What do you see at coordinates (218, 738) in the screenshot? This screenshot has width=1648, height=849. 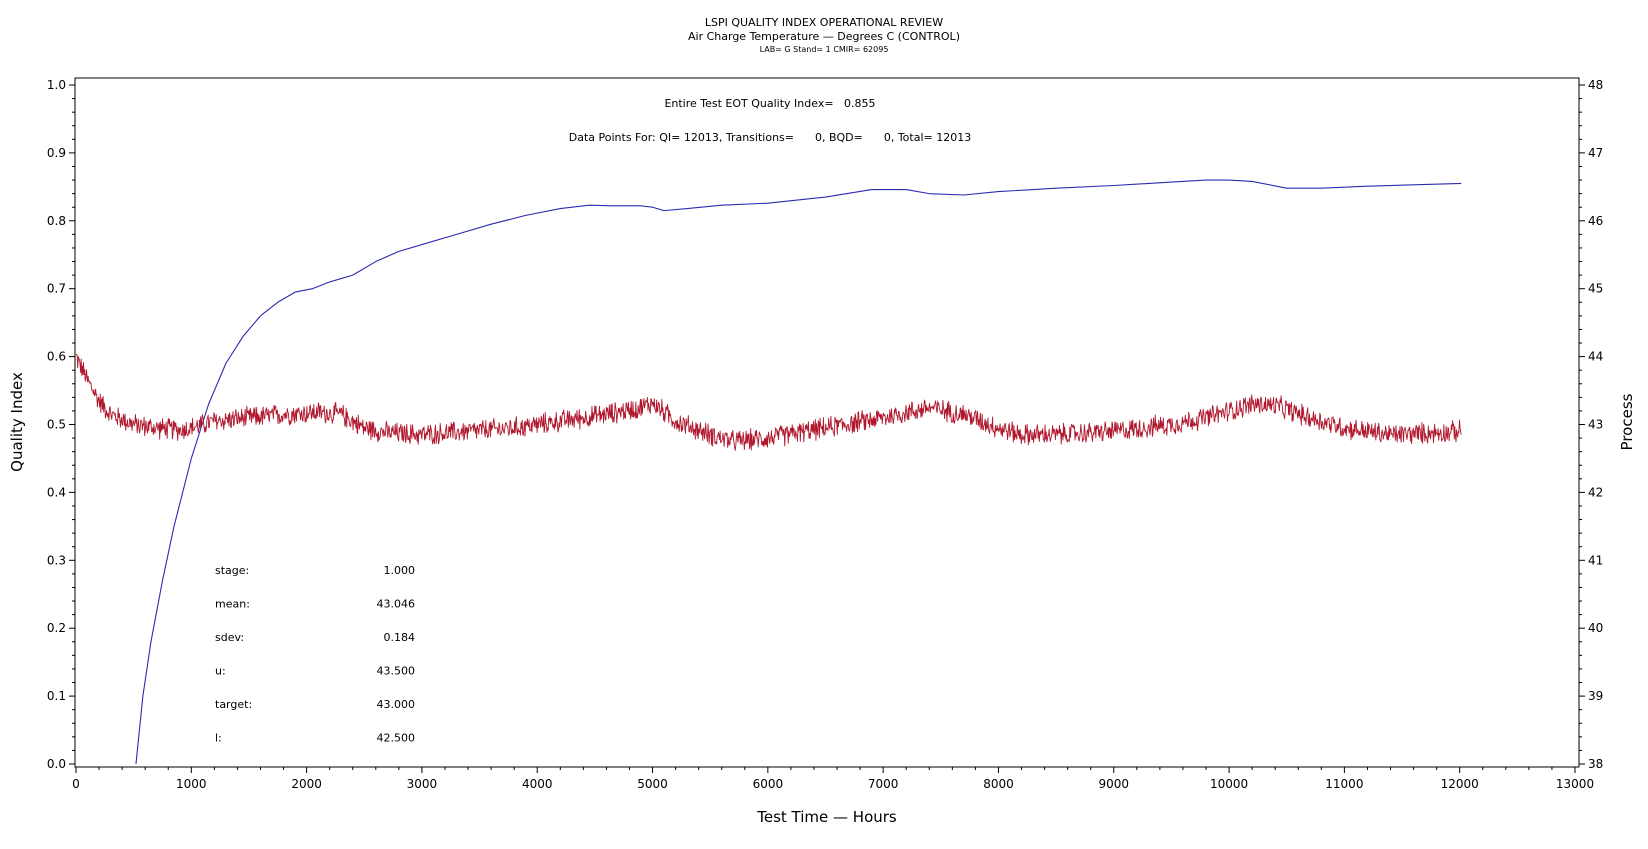 I see `stat-label: l:` at bounding box center [218, 738].